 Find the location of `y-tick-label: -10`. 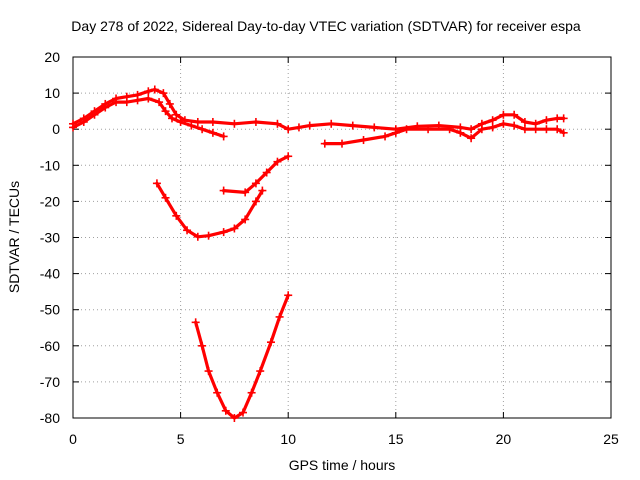

y-tick-label: -10 is located at coordinates (50, 165).